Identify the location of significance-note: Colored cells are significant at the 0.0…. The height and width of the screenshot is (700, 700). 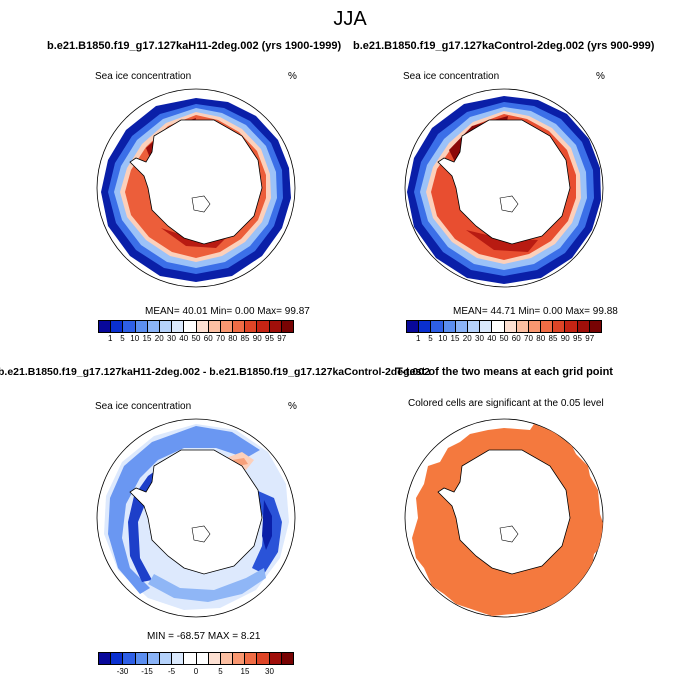
(506, 403).